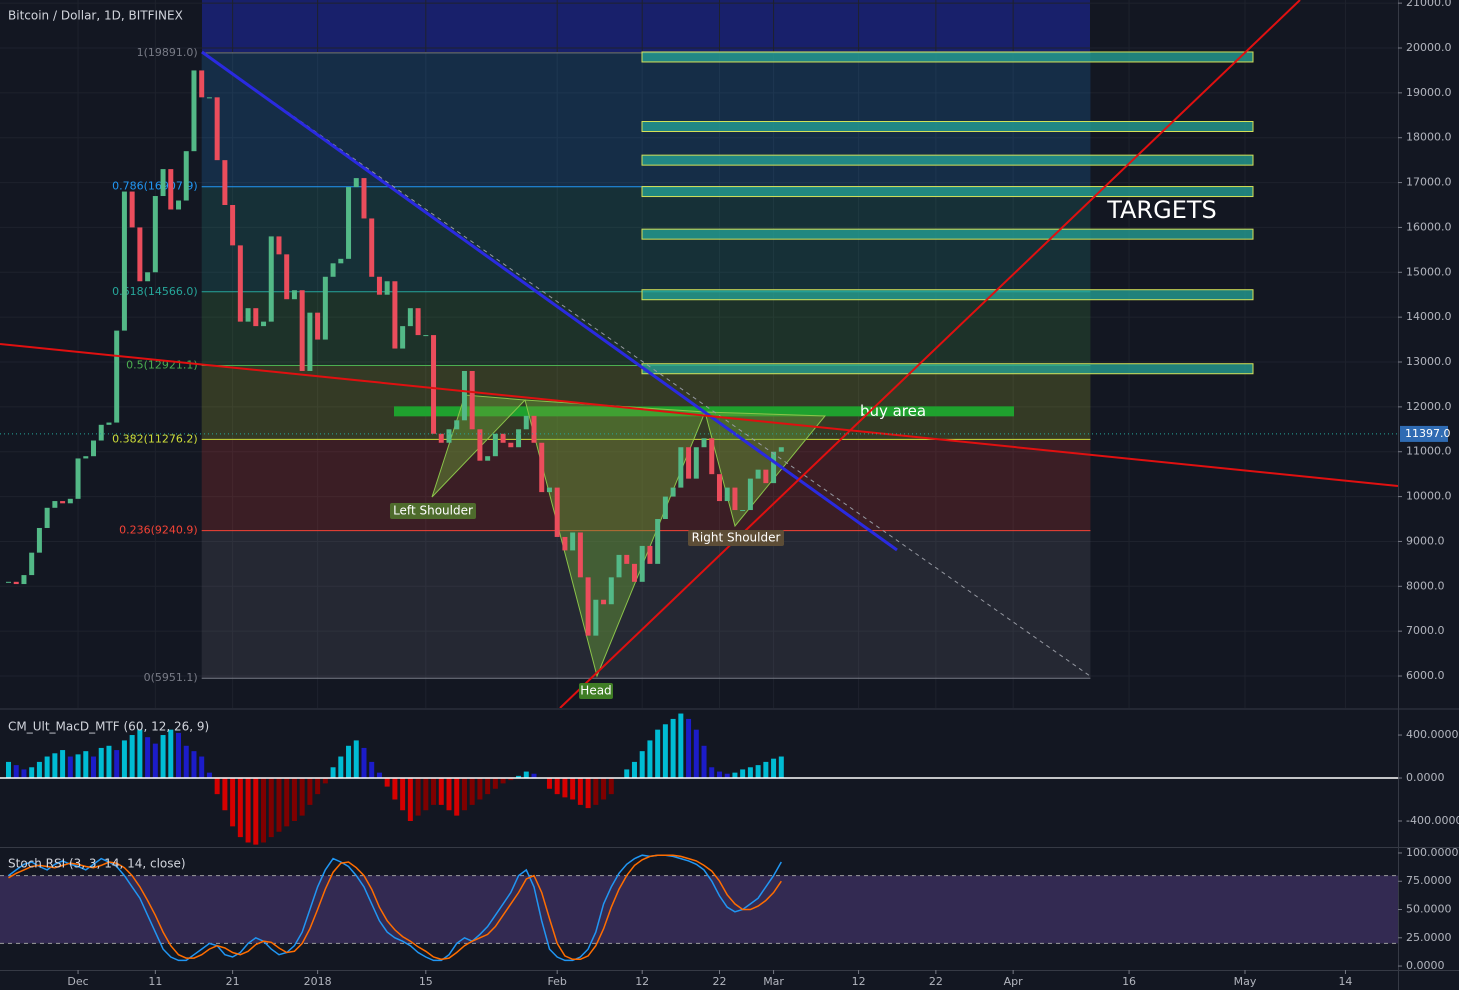 Image resolution: width=1459 pixels, height=990 pixels. What do you see at coordinates (95, 16) in the screenshot?
I see `chart-title: Bitcoin / Dollar, 1D, BITFINEX` at bounding box center [95, 16].